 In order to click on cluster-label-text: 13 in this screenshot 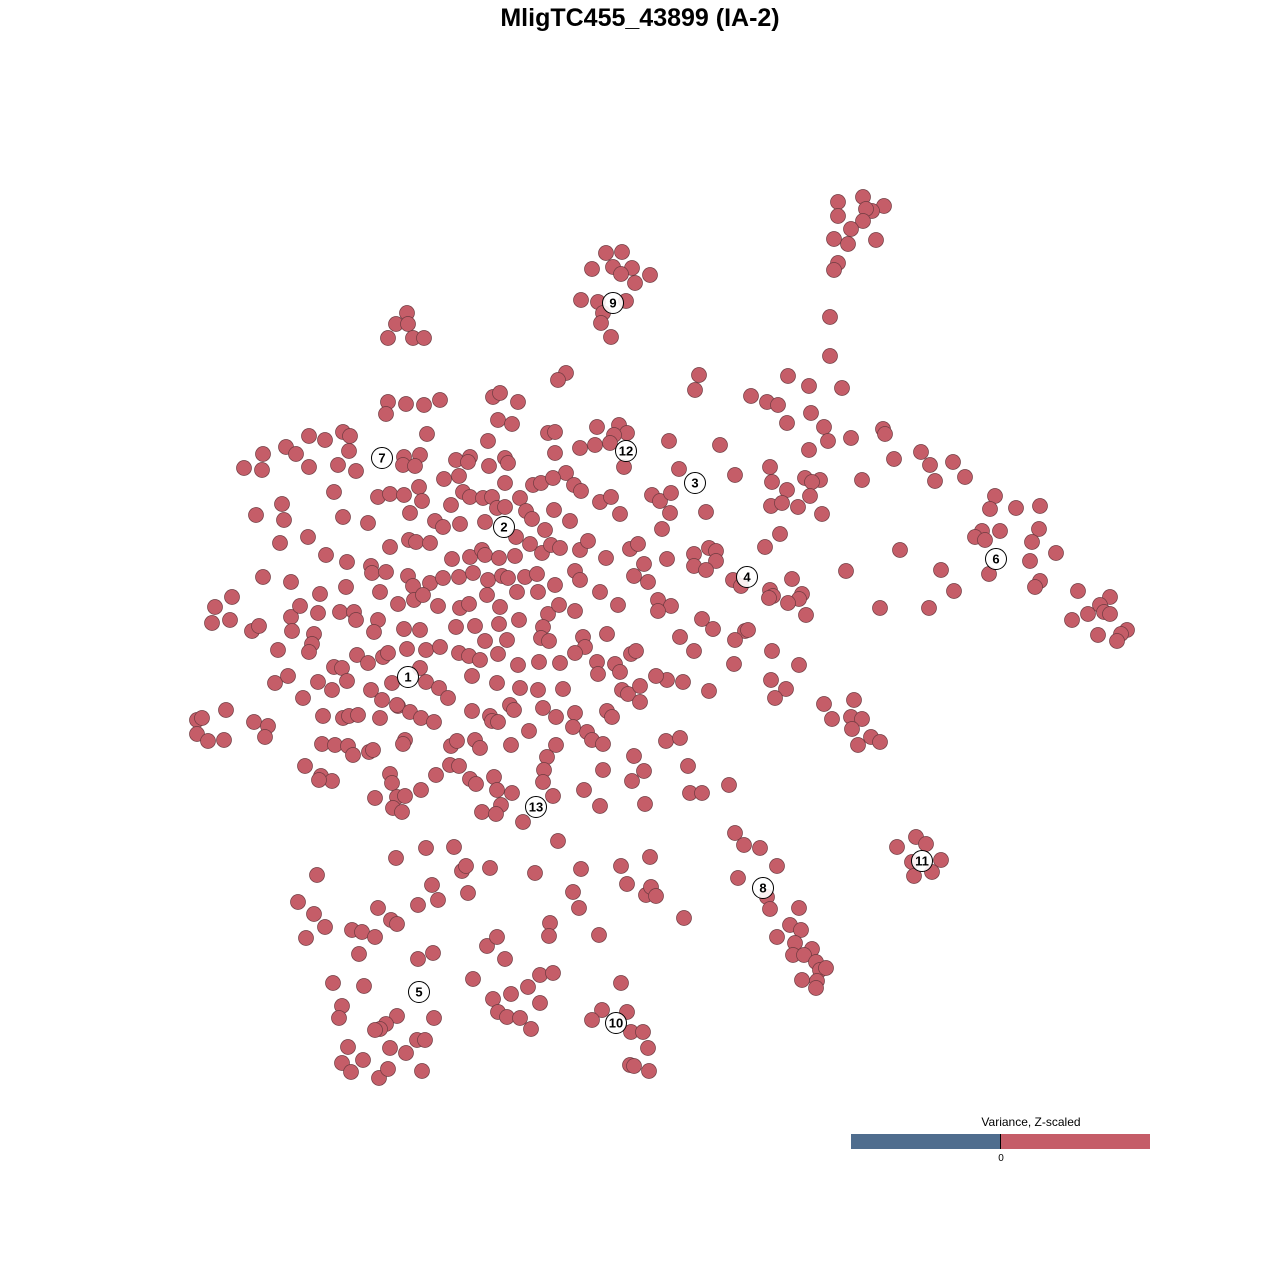, I will do `click(536, 807)`.